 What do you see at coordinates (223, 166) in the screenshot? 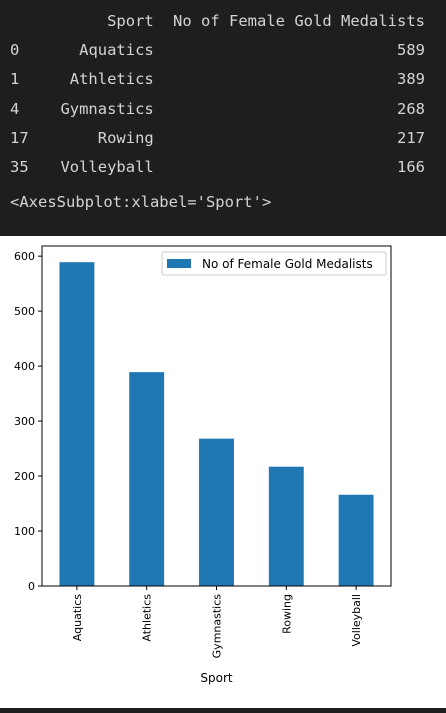
I see `table-row: 35 Volleyball 166` at bounding box center [223, 166].